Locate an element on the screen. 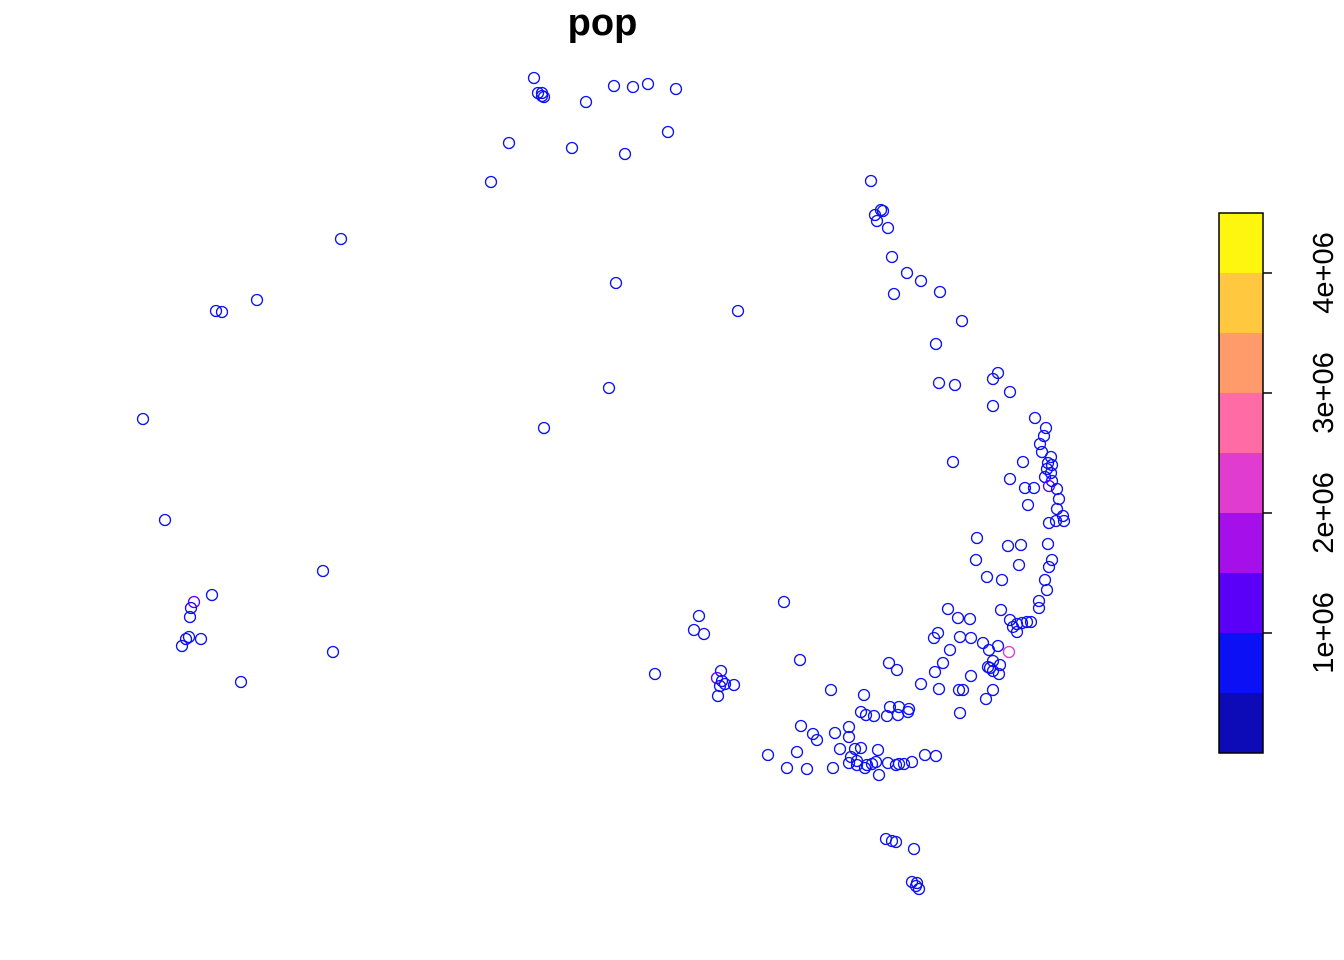  colorbar-frame is located at coordinates (1241, 483).